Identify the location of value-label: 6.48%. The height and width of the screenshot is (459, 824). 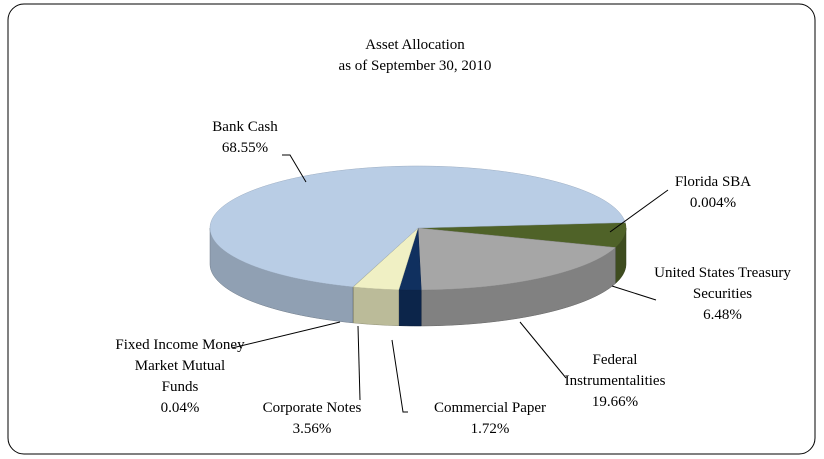
(722, 315).